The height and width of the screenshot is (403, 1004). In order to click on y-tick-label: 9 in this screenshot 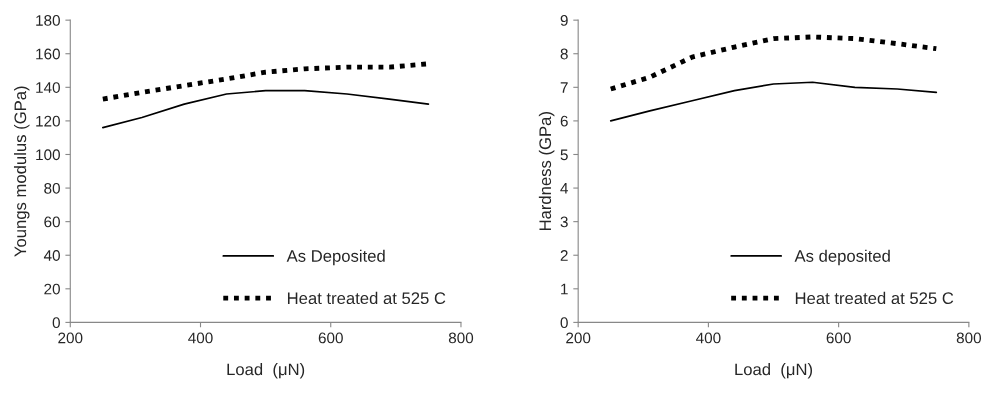, I will do `click(564, 20)`.